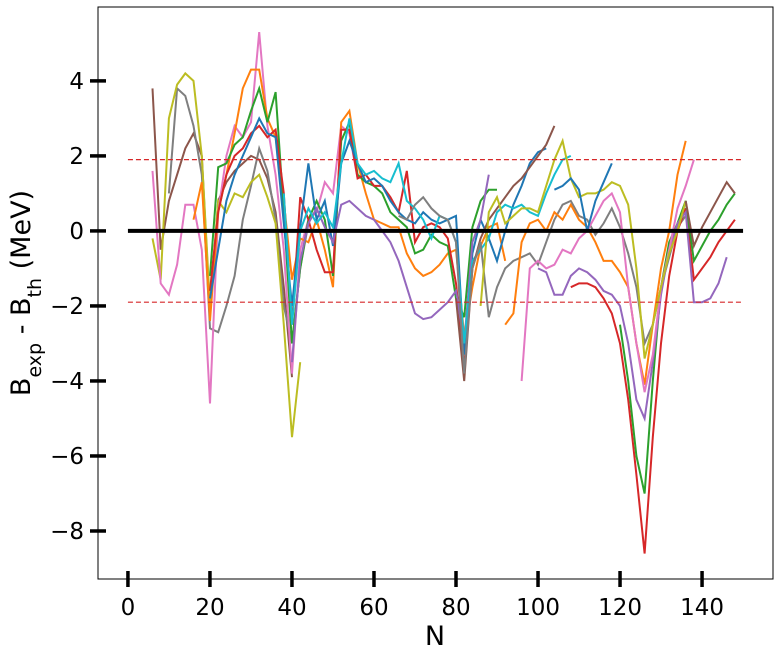 The image size is (781, 652). Describe the element at coordinates (67, 307) in the screenshot. I see `y-tick-label: −2` at that location.